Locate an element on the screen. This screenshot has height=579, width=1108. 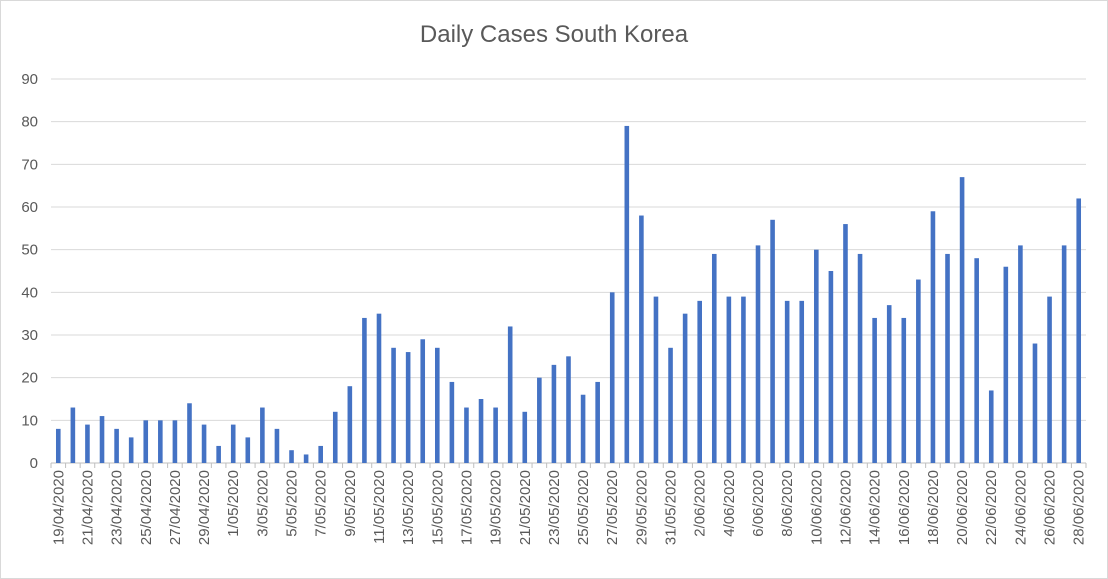
x-tick-label: 1/05/2020 is located at coordinates (233, 503).